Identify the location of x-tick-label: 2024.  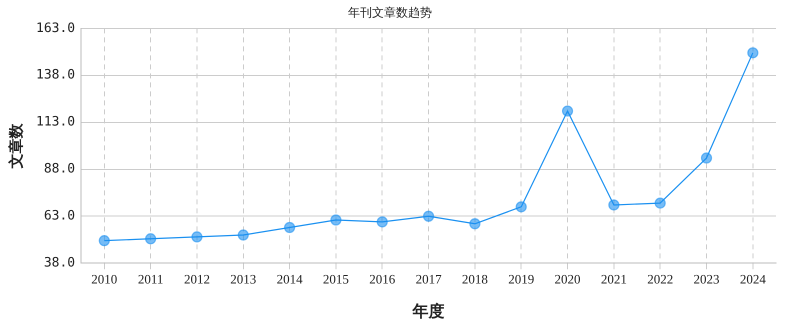
(753, 278).